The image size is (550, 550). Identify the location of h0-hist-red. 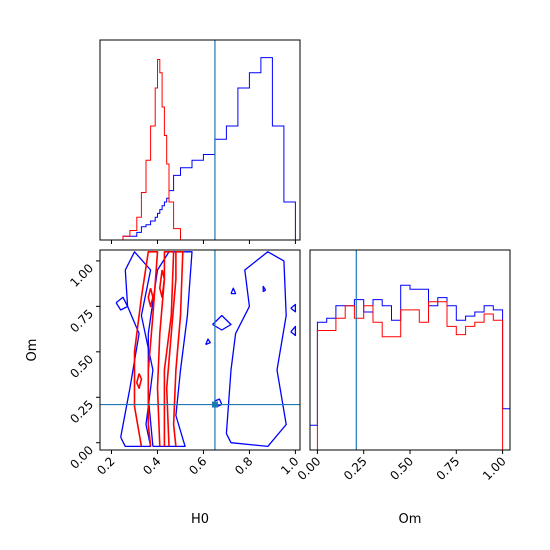
(209, 150).